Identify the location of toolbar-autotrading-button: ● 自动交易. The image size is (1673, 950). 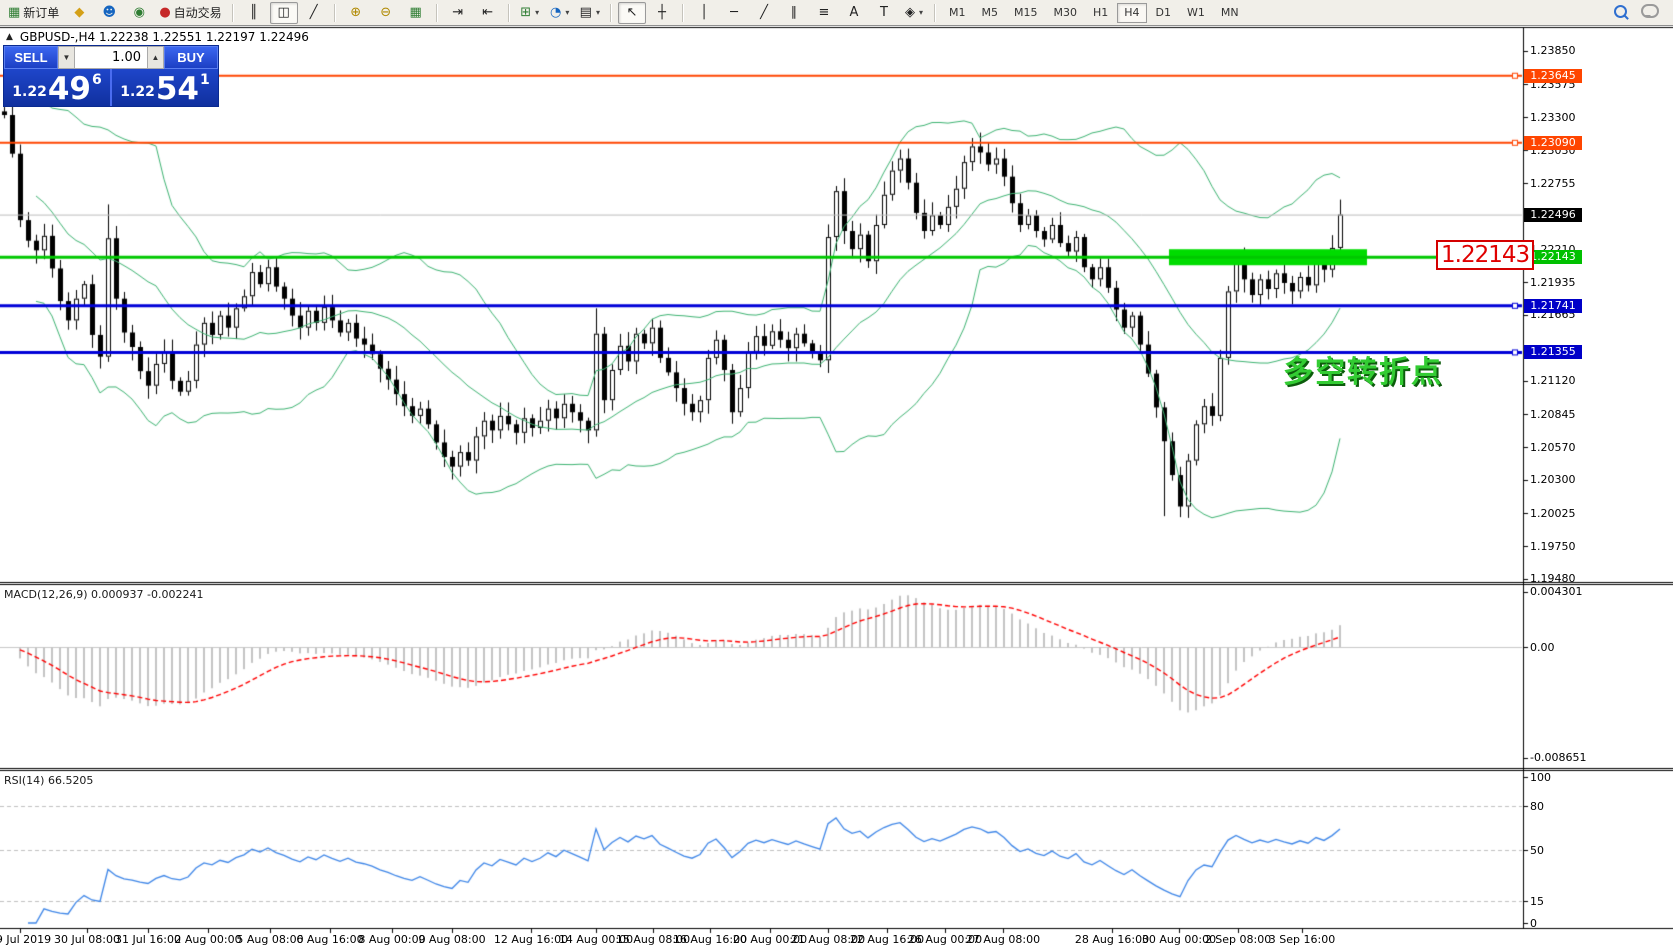
(190, 13).